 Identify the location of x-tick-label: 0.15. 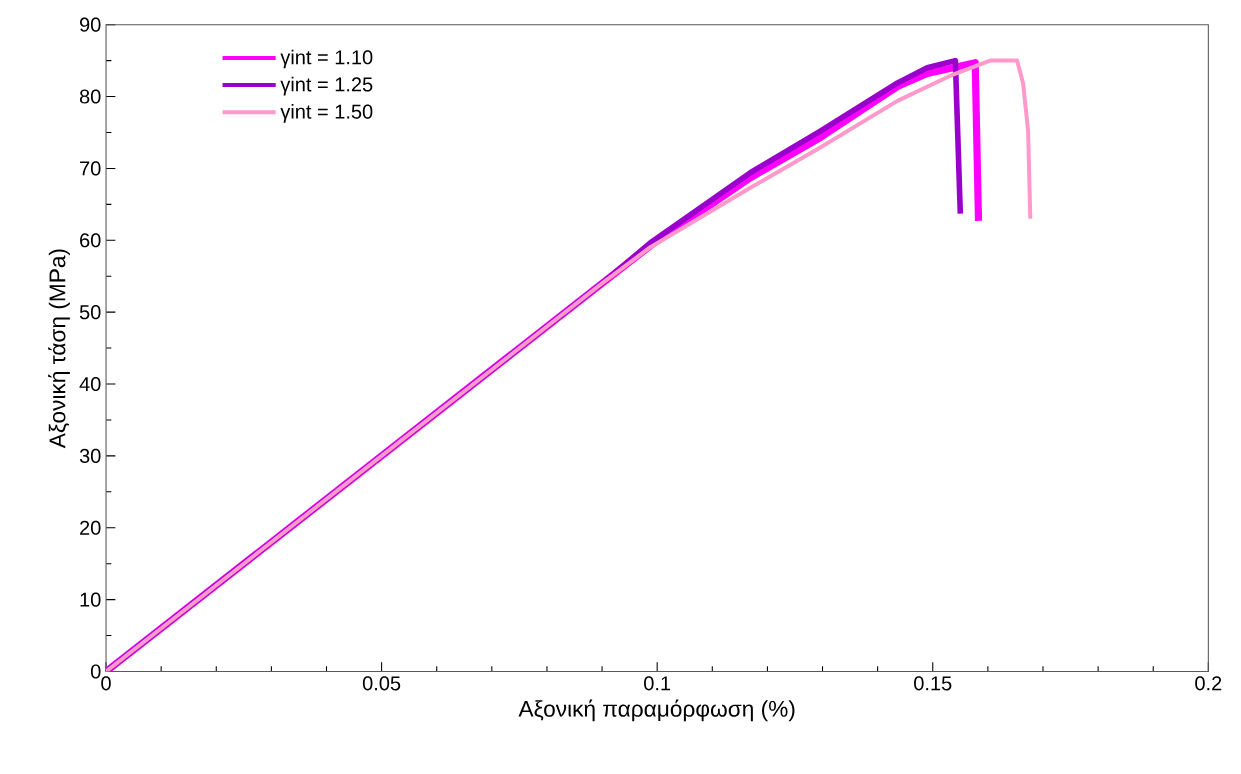
(933, 683).